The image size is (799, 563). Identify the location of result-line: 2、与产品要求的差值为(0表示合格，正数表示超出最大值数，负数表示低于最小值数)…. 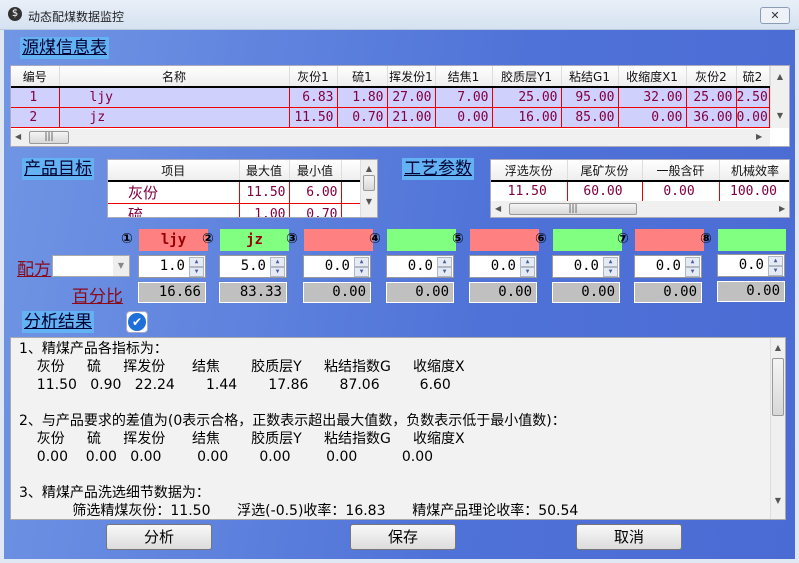
(292, 421).